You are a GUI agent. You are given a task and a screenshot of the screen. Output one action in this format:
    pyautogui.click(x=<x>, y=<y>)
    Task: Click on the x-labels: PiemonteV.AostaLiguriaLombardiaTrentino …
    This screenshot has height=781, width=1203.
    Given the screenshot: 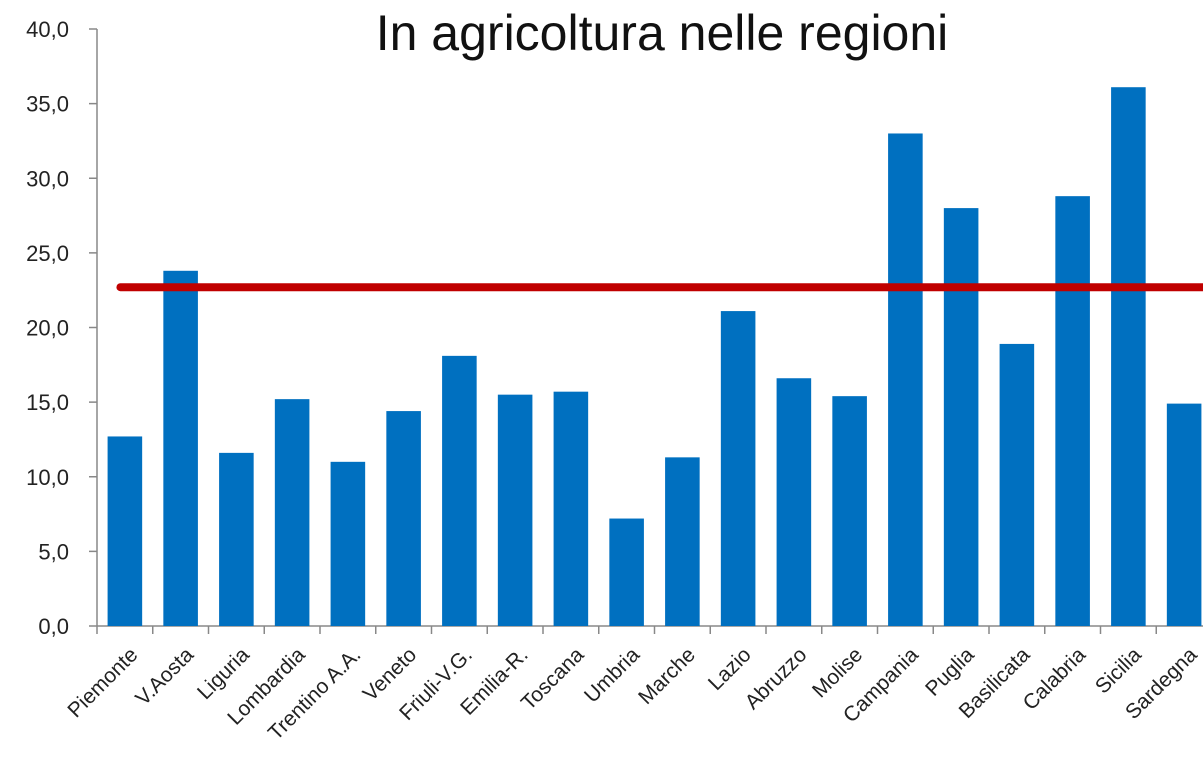 What is the action you would take?
    pyautogui.click(x=632, y=694)
    